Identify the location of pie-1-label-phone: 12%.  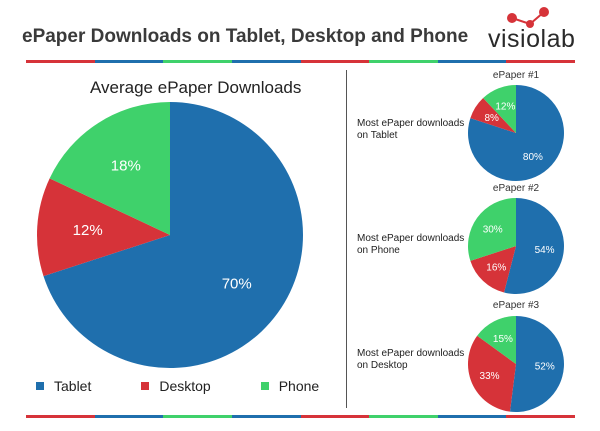
(505, 107).